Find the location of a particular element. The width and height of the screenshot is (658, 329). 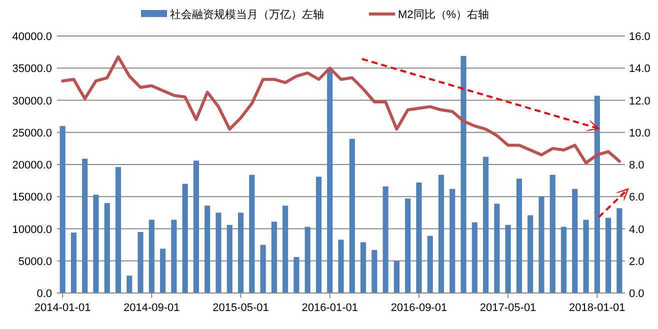

y2-tick-label: 10.0 is located at coordinates (639, 133).